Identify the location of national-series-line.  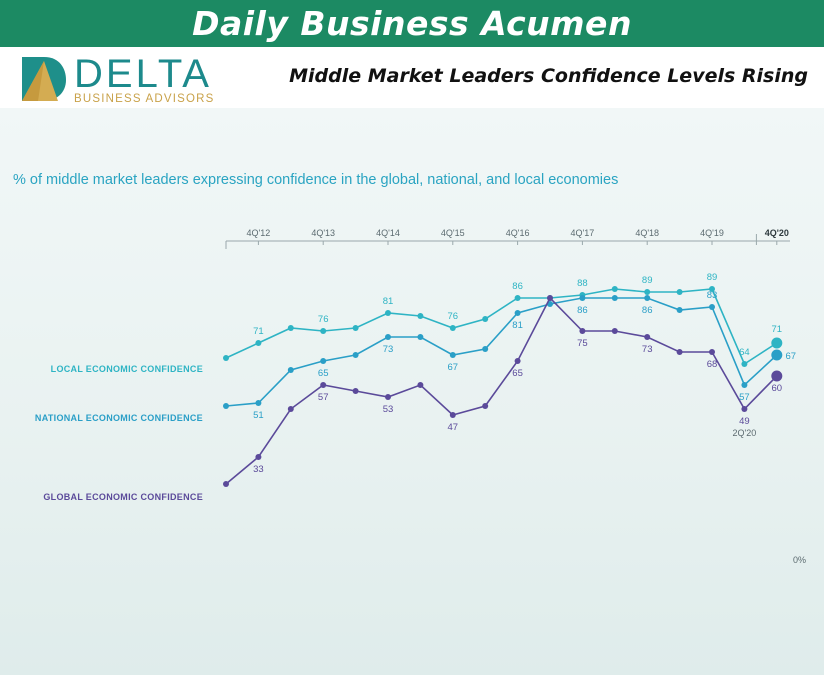
(501, 352).